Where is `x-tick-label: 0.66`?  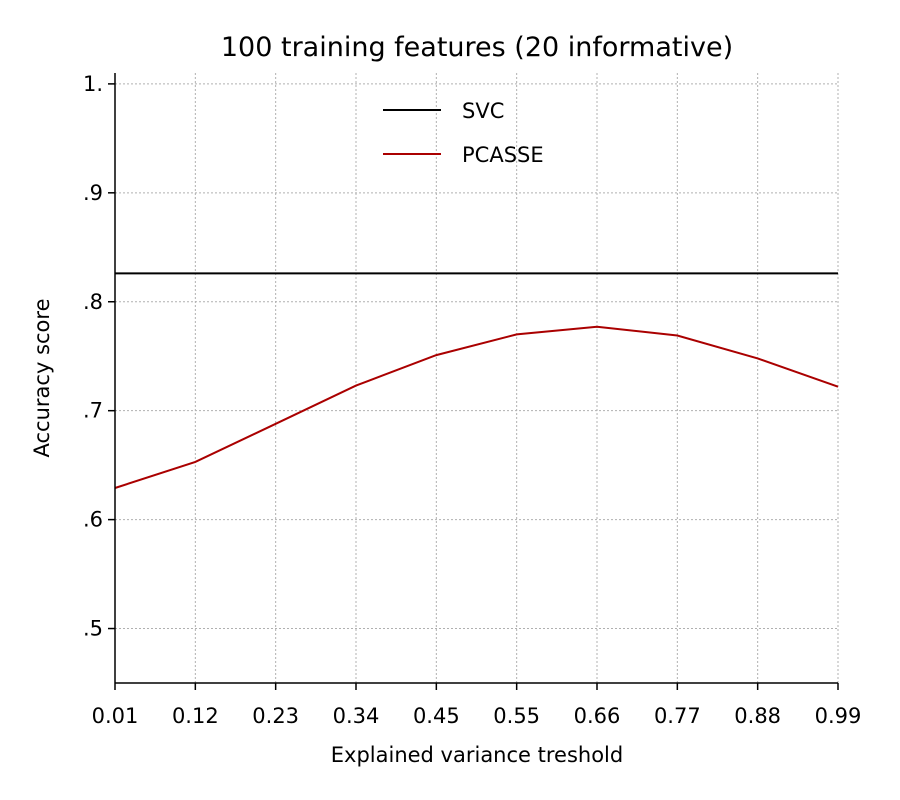
x-tick-label: 0.66 is located at coordinates (597, 716).